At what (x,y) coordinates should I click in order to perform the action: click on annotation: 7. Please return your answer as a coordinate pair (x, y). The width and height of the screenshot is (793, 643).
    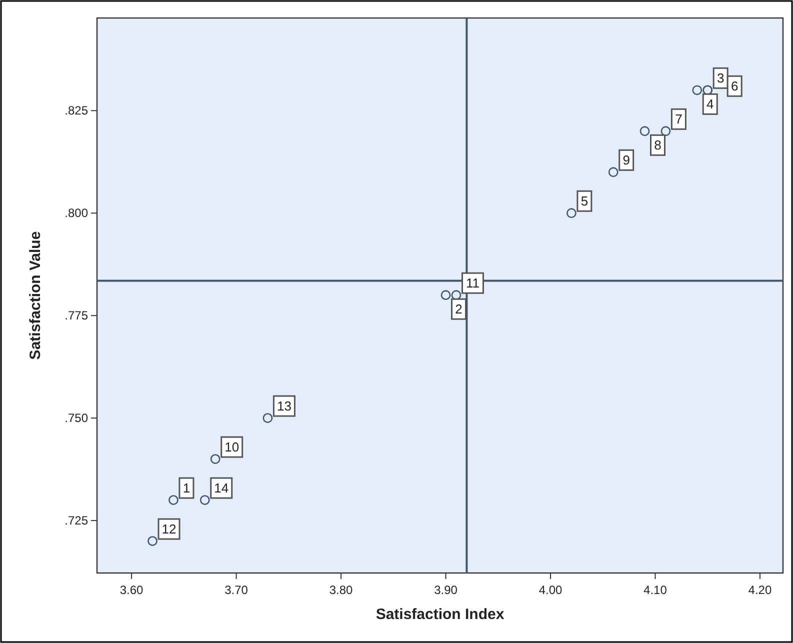
    Looking at the image, I should click on (678, 119).